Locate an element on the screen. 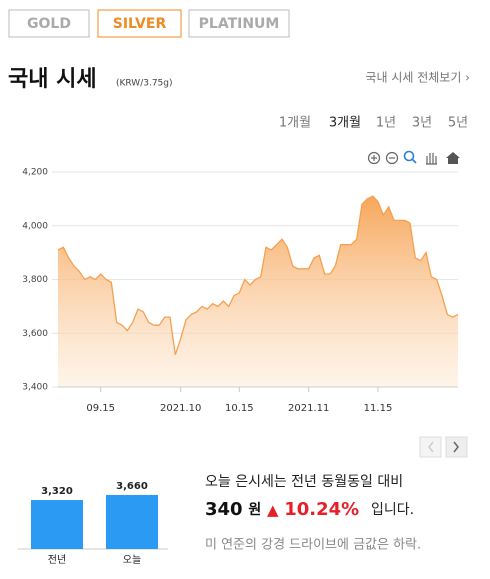 The height and width of the screenshot is (579, 490). zoom-select-button is located at coordinates (410, 157).